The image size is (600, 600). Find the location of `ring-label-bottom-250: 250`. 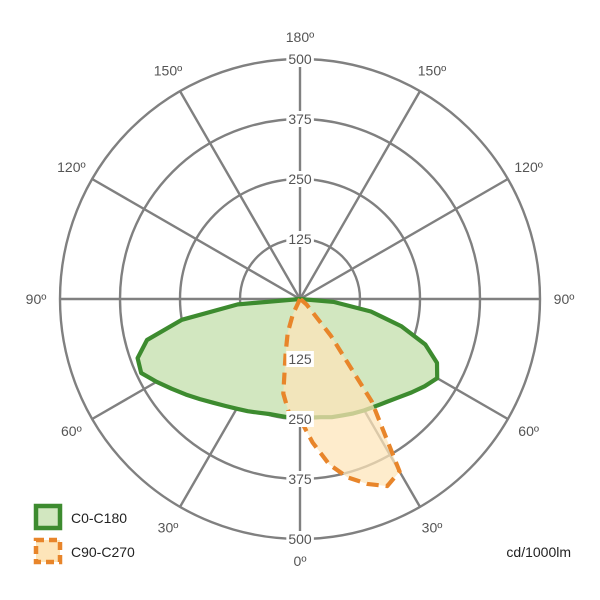

ring-label-bottom-250: 250 is located at coordinates (300, 419).